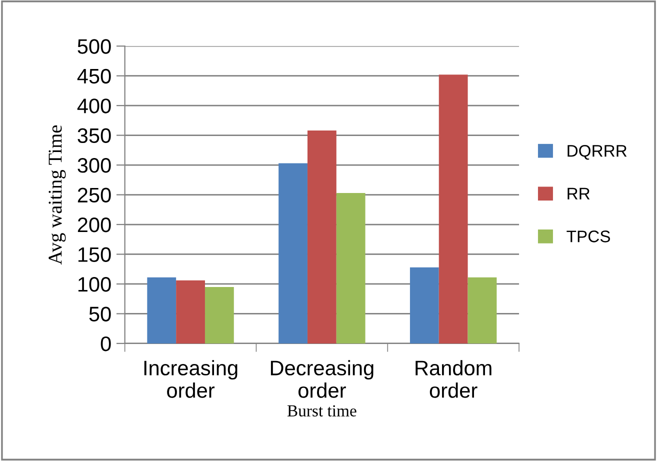  Describe the element at coordinates (321, 410) in the screenshot. I see `x-axis-title: Burst time` at that location.